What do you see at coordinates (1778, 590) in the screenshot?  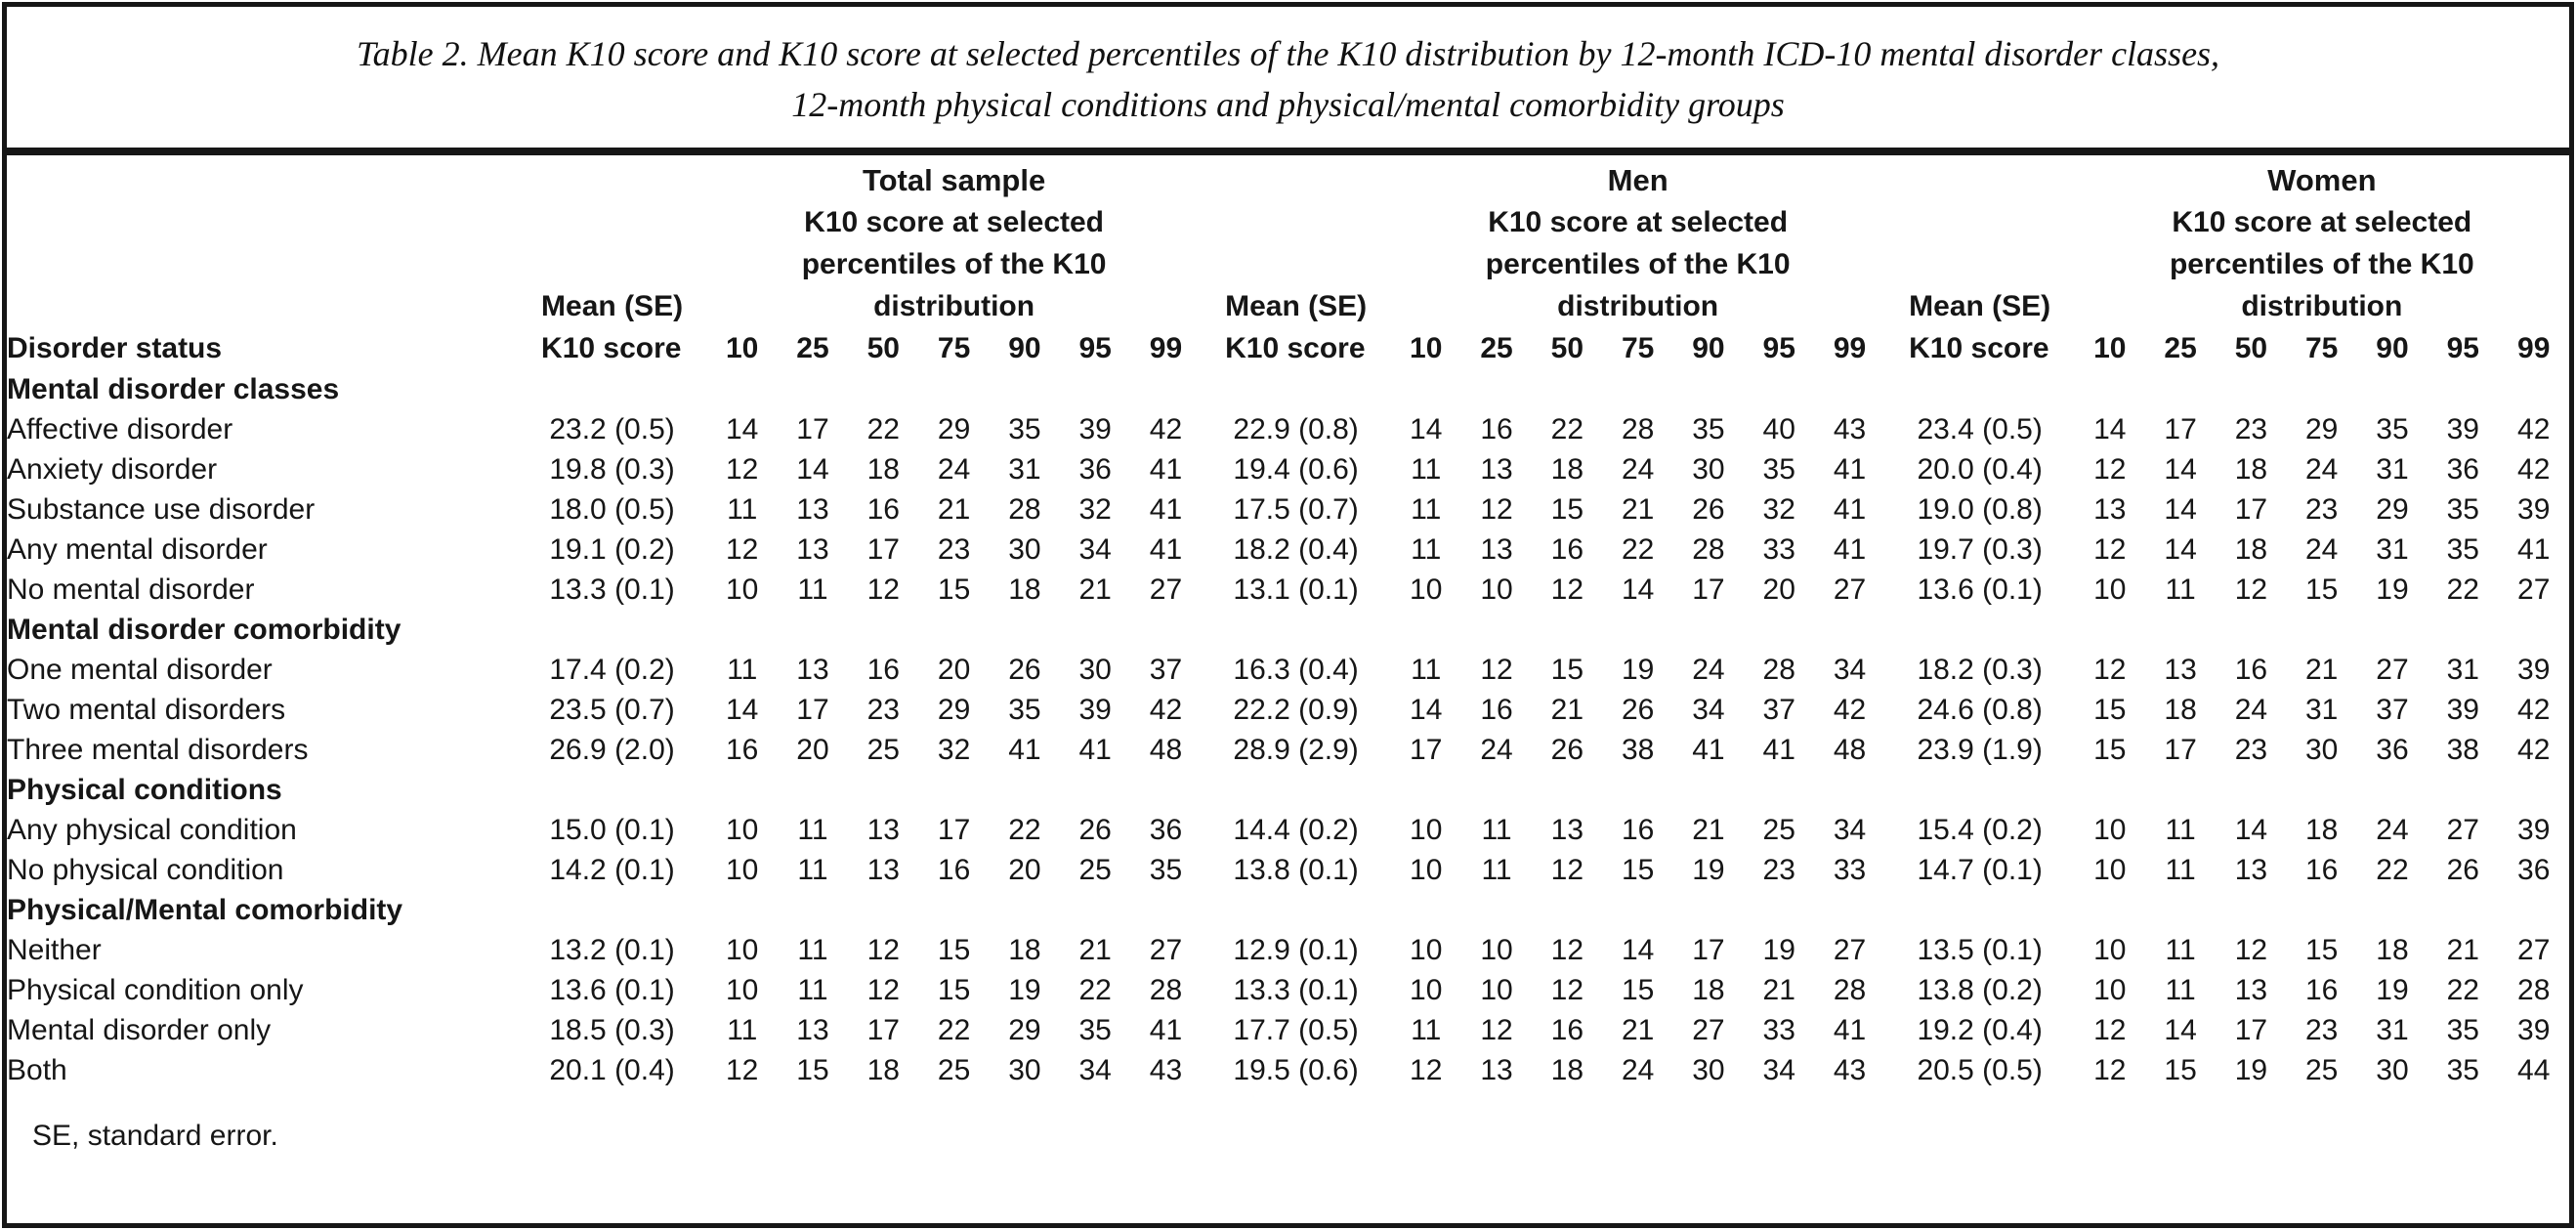 I see `percentile-cell-95-men: 20` at bounding box center [1778, 590].